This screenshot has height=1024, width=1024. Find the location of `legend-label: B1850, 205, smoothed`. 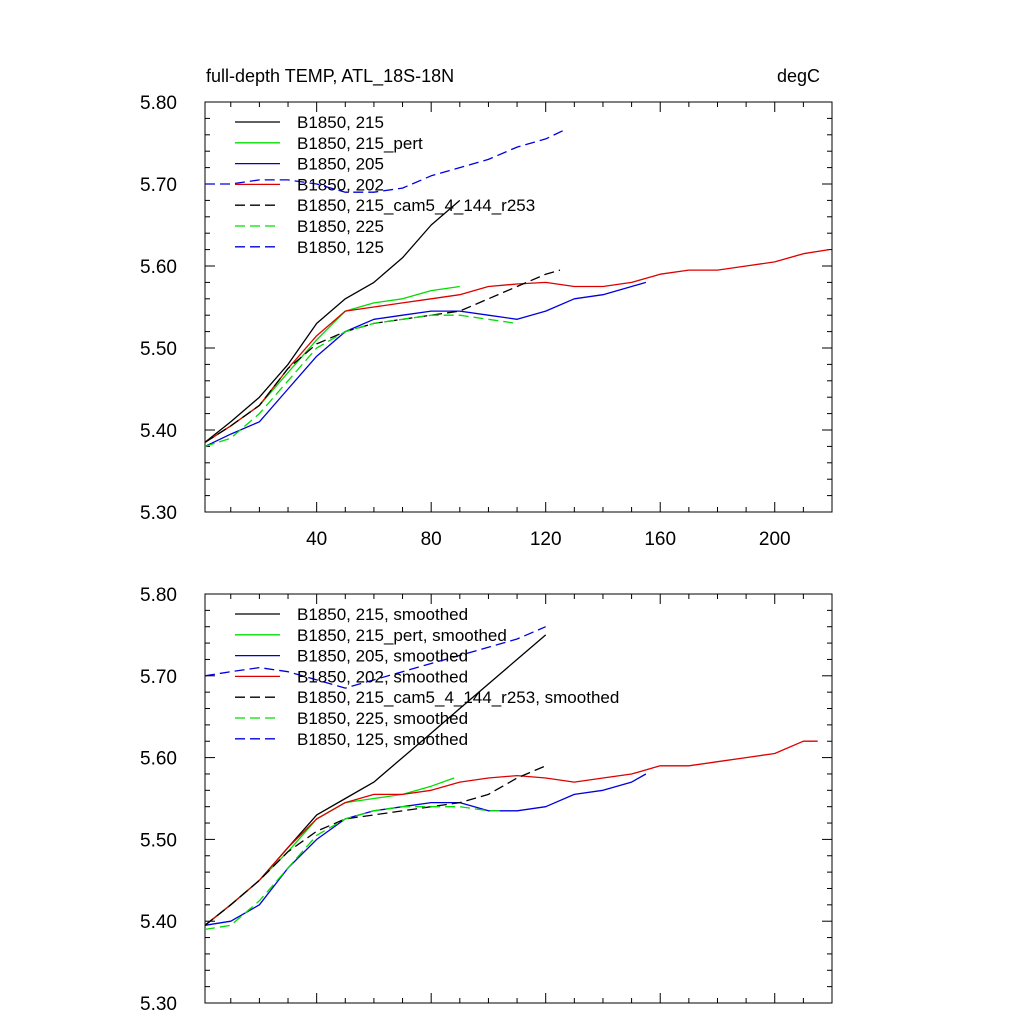

legend-label: B1850, 205, smoothed is located at coordinates (382, 656).